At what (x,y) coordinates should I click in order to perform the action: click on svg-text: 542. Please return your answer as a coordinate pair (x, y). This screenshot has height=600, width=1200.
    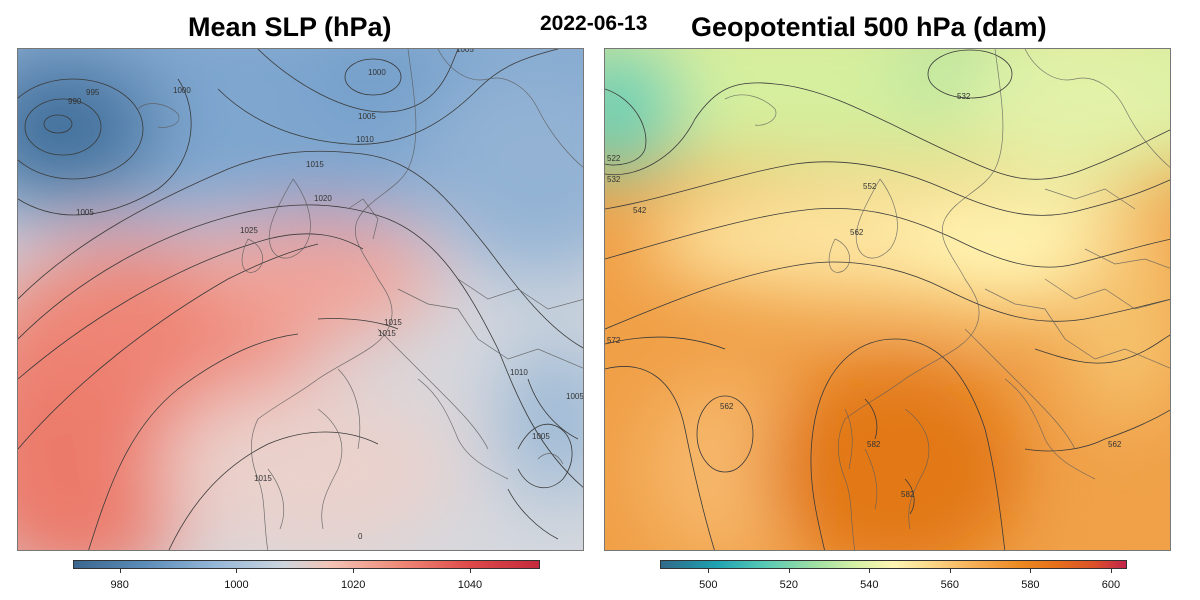
    Looking at the image, I should click on (640, 210).